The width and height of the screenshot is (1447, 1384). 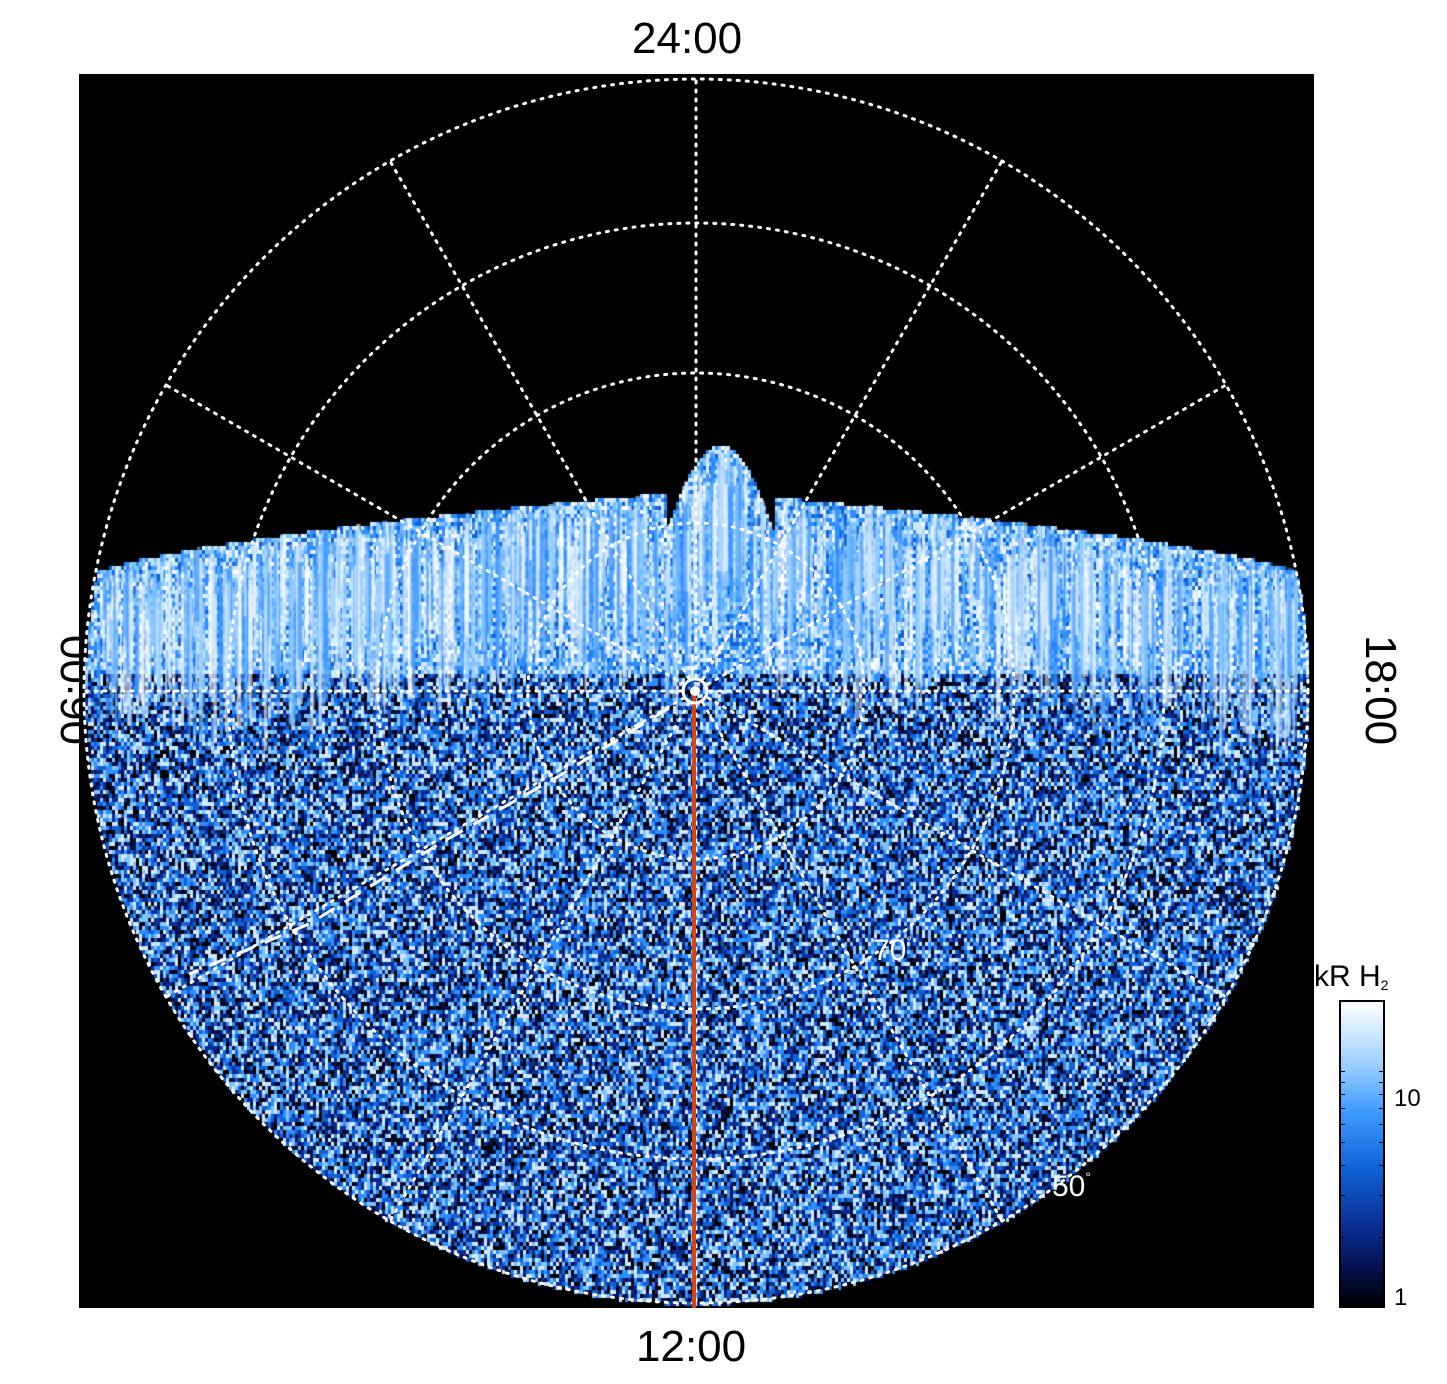 What do you see at coordinates (1351, 976) in the screenshot?
I see `colorbar-title: kR H2` at bounding box center [1351, 976].